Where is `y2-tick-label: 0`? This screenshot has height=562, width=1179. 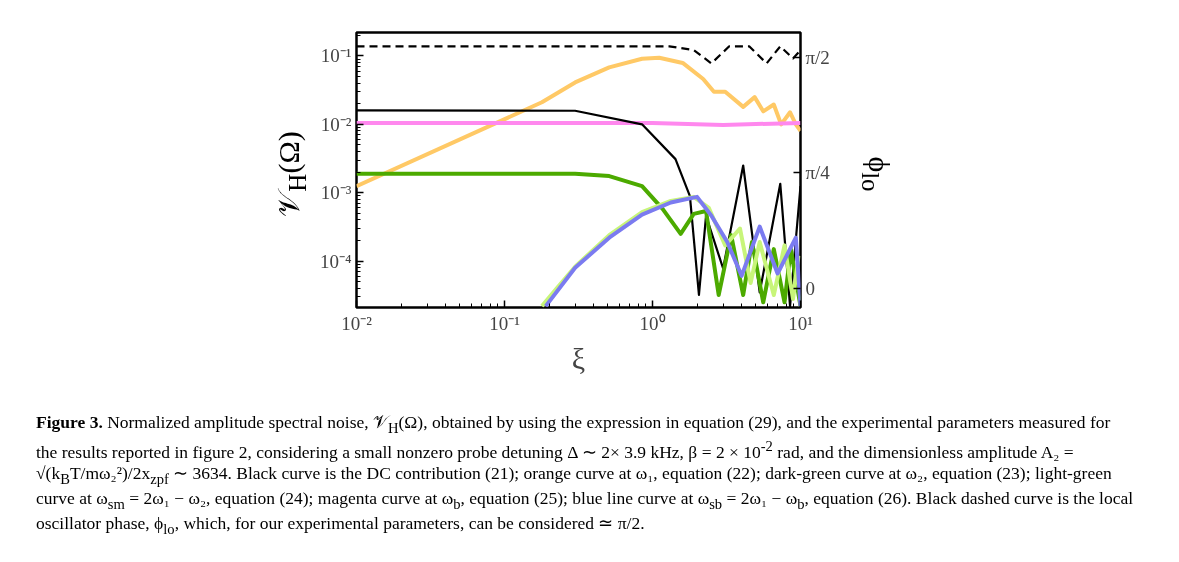 y2-tick-label: 0 is located at coordinates (810, 288).